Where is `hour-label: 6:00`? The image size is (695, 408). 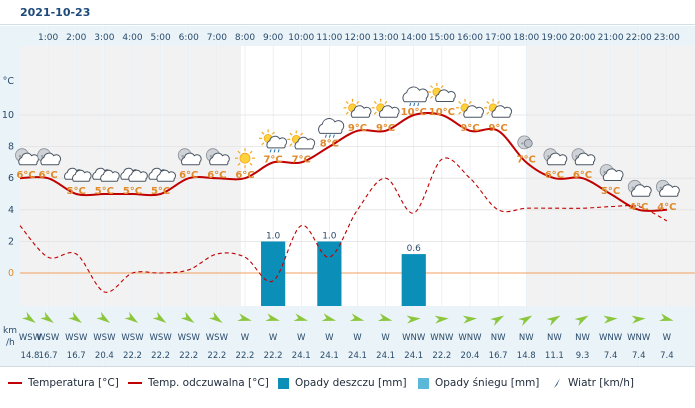 hour-label: 6:00 is located at coordinates (189, 38).